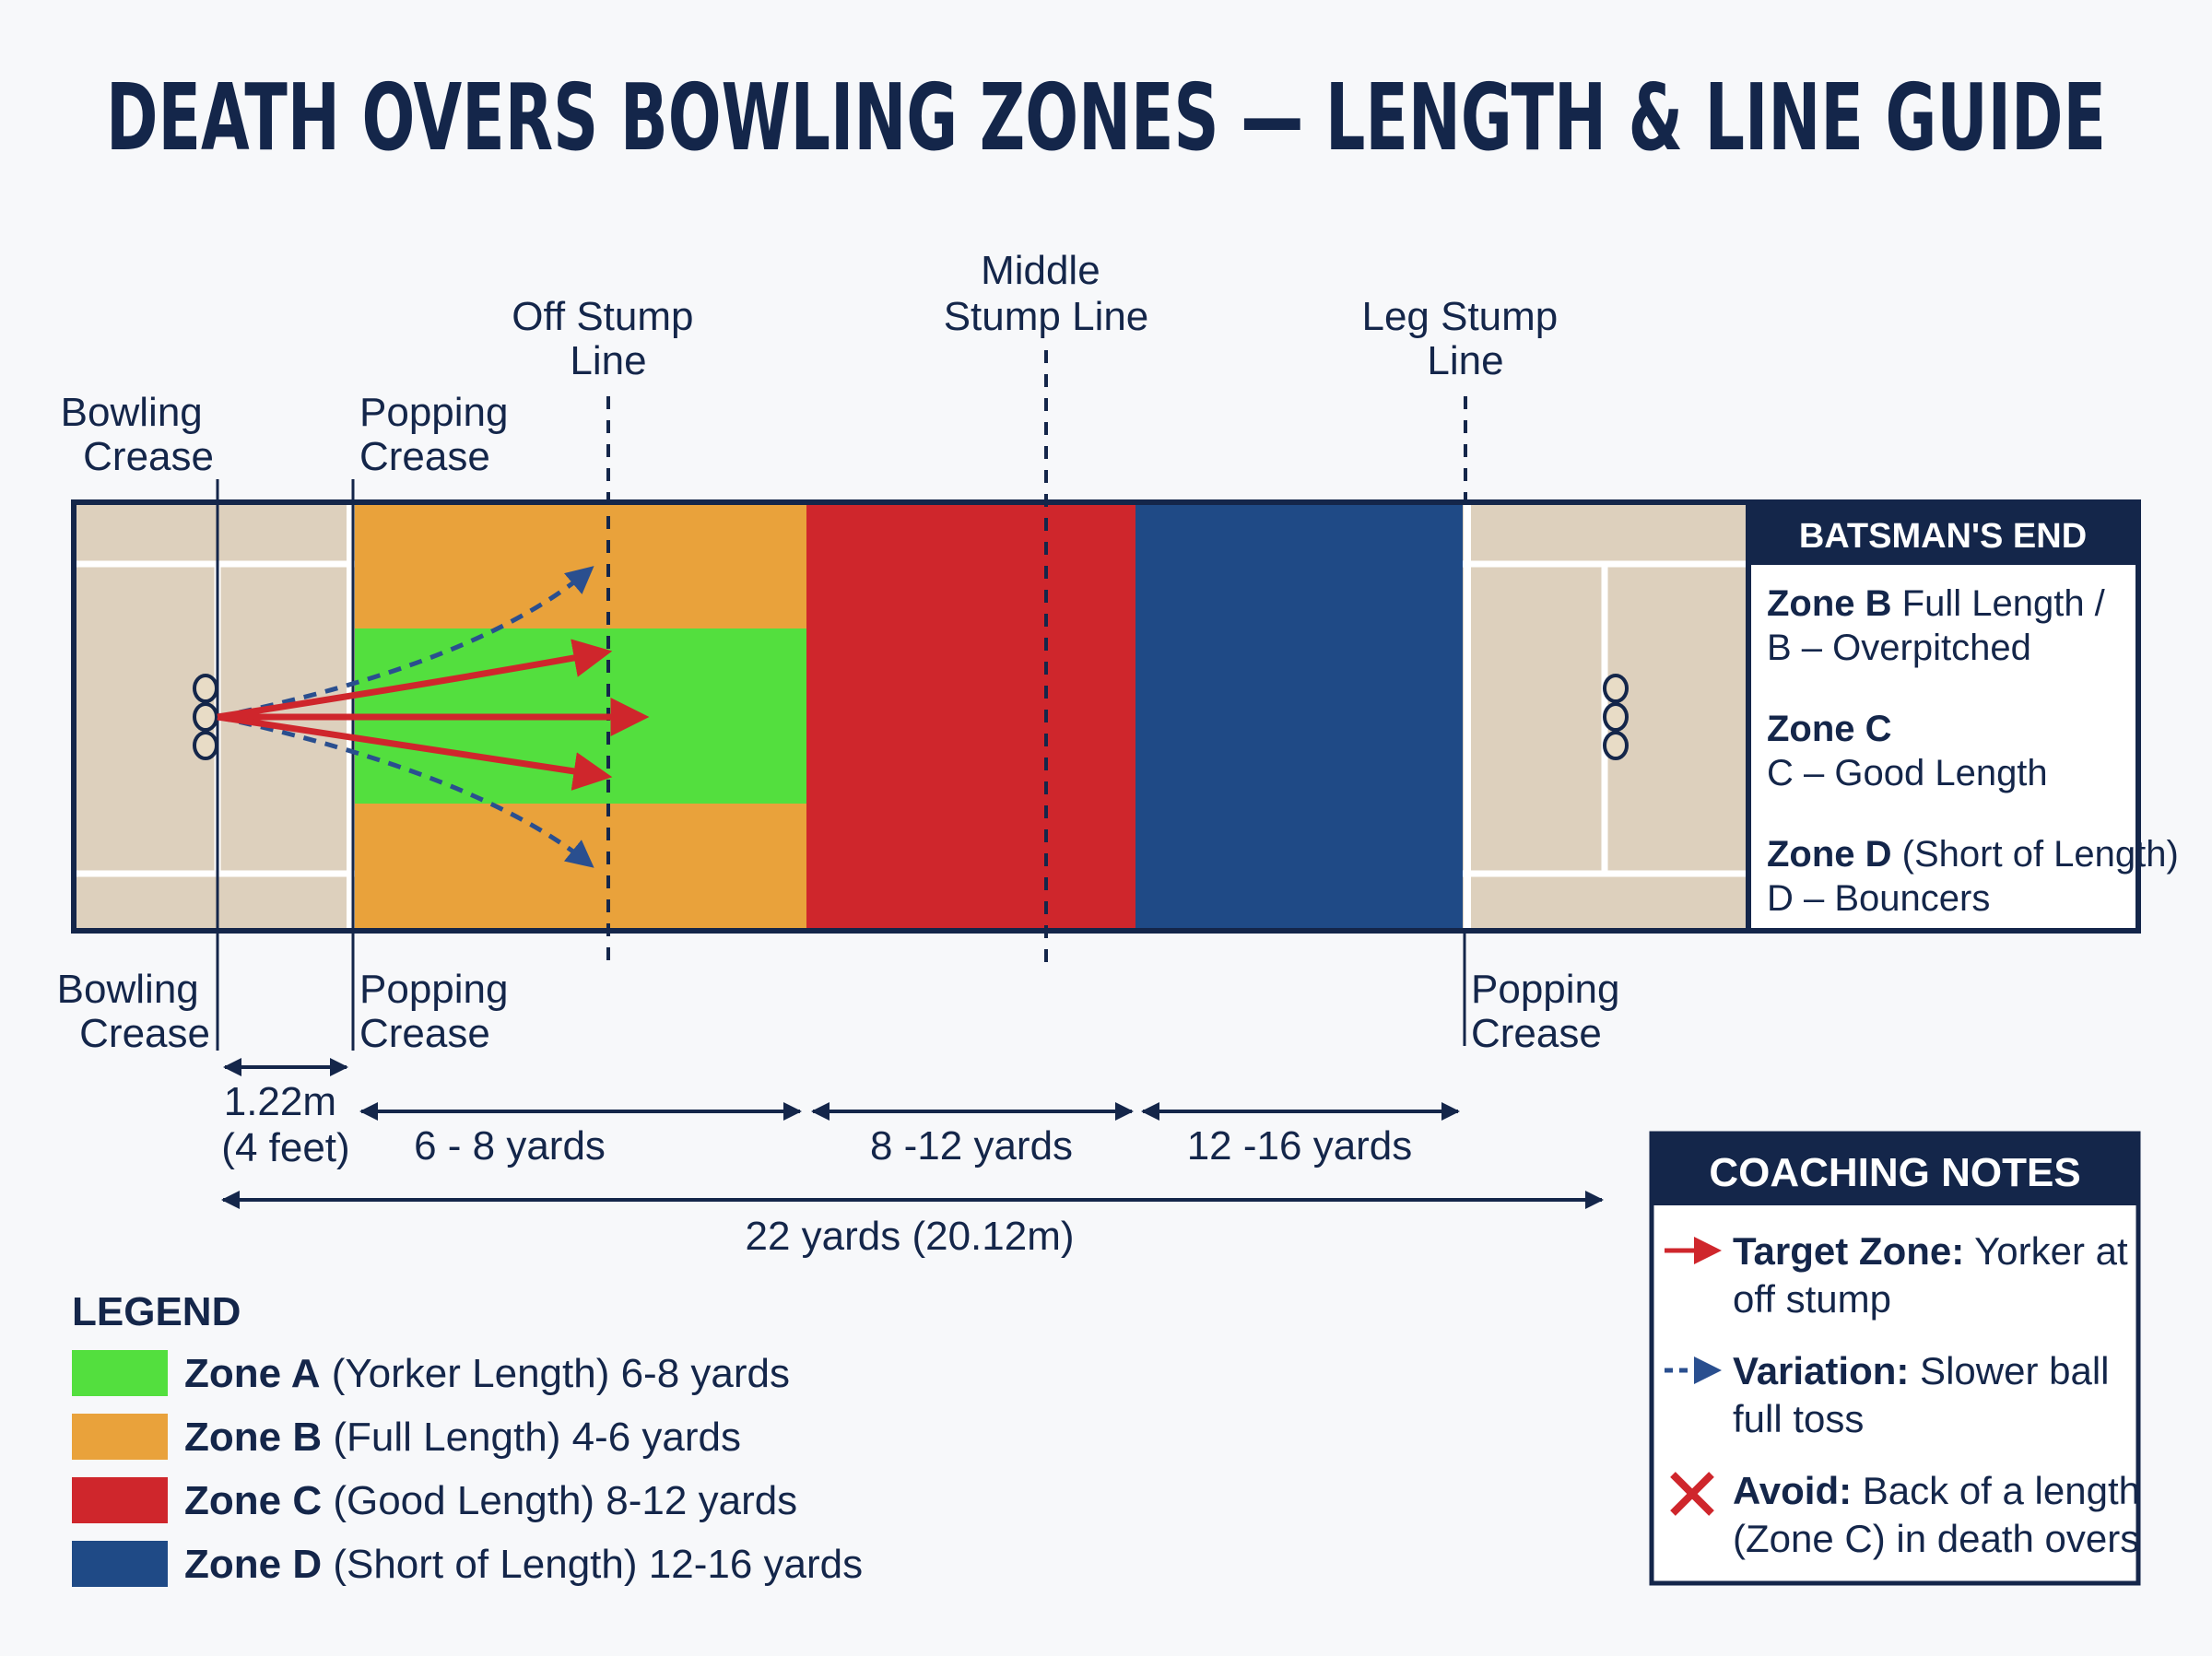 The height and width of the screenshot is (1656, 2212). Describe the element at coordinates (1978, 876) in the screenshot. I see `batsman-entry-d: Zone D (Short of Length) D – Bouncers` at that location.